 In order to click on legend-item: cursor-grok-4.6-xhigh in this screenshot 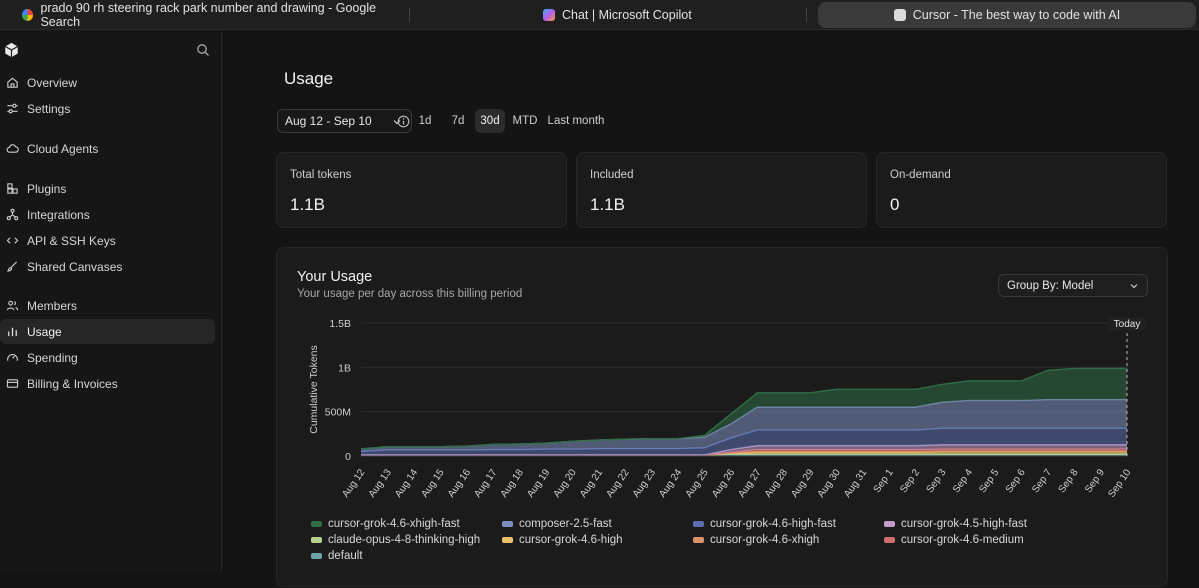, I will do `click(756, 540)`.